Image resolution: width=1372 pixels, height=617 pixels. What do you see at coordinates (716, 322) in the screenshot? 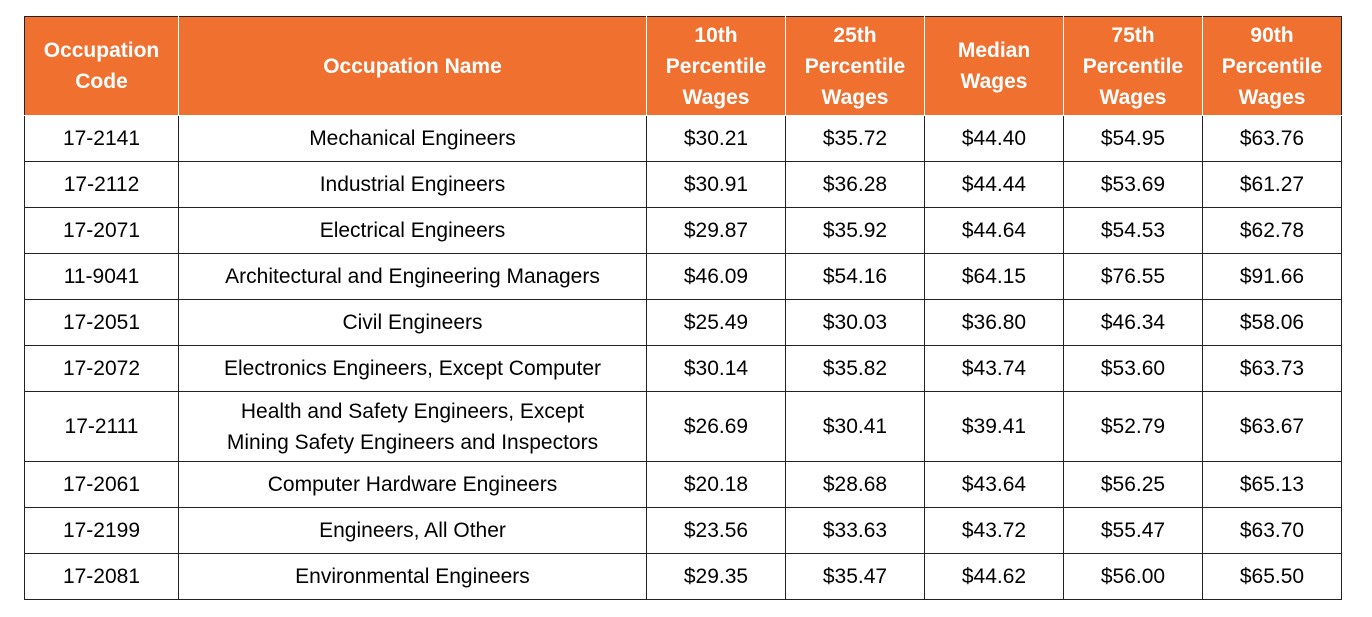
I see `cell-10th-percentile: $25.49` at bounding box center [716, 322].